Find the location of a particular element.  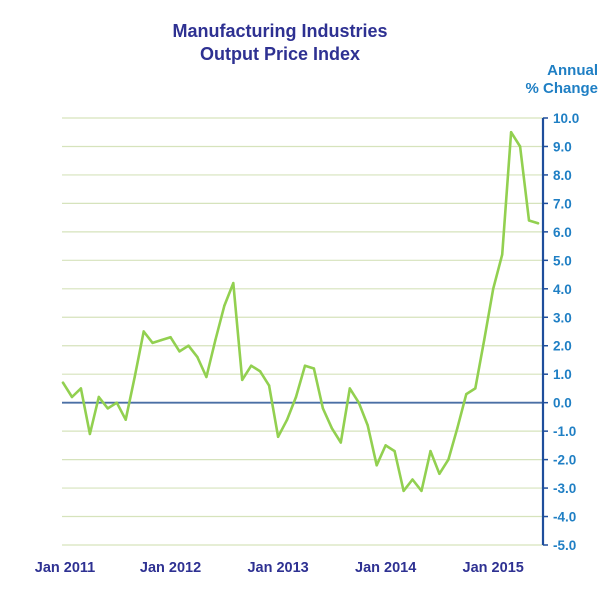

y-tick-label: 2.0 is located at coordinates (562, 346).